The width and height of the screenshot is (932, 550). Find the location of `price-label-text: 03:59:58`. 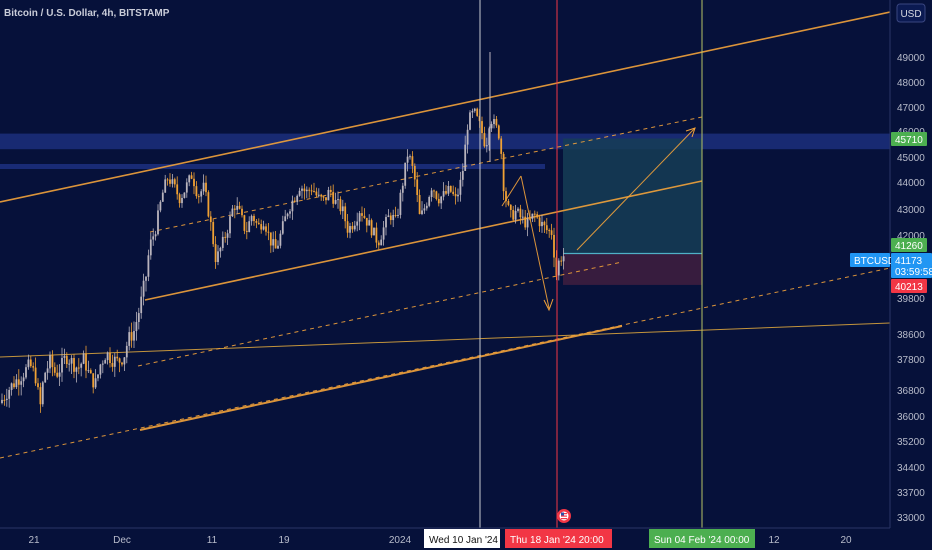

price-label-text: 03:59:58 is located at coordinates (913, 272).